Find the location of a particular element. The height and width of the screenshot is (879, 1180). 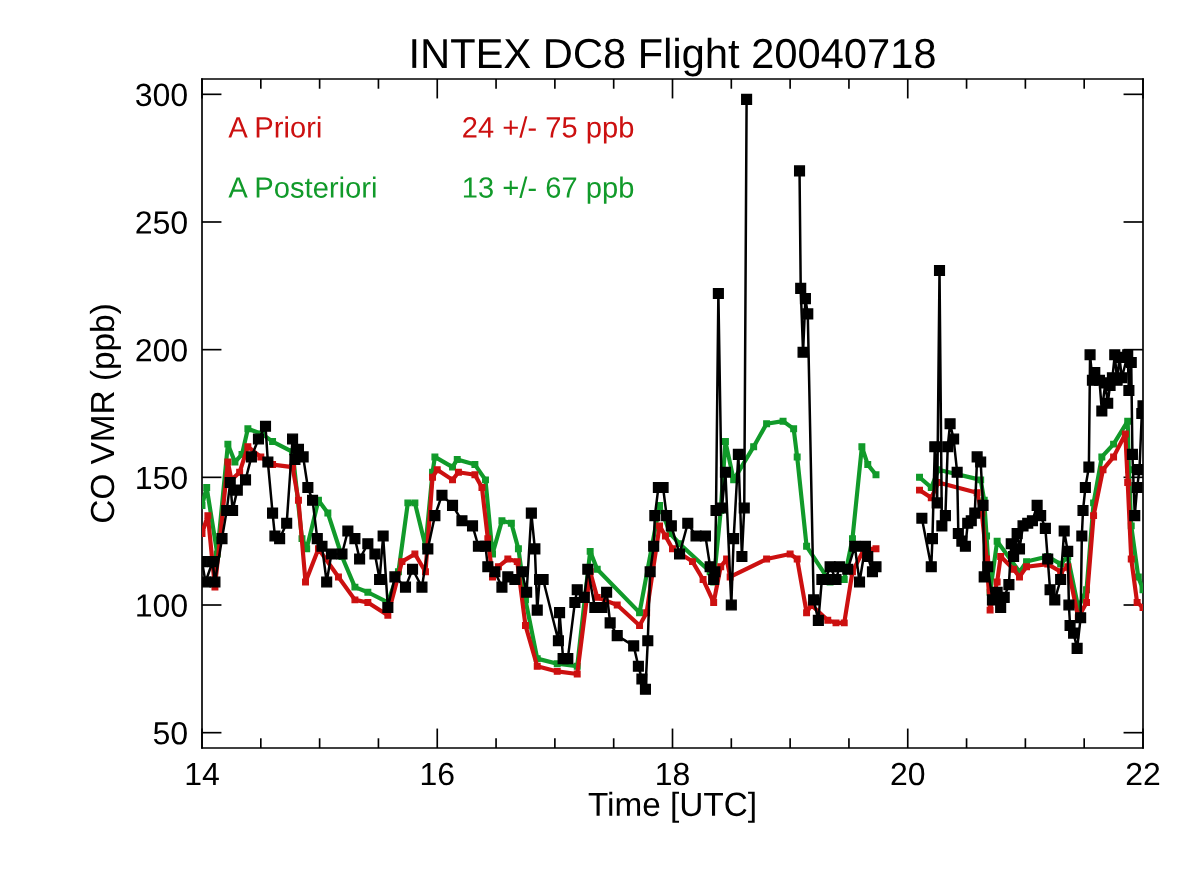

x-tick-label: 14 is located at coordinates (202, 774).